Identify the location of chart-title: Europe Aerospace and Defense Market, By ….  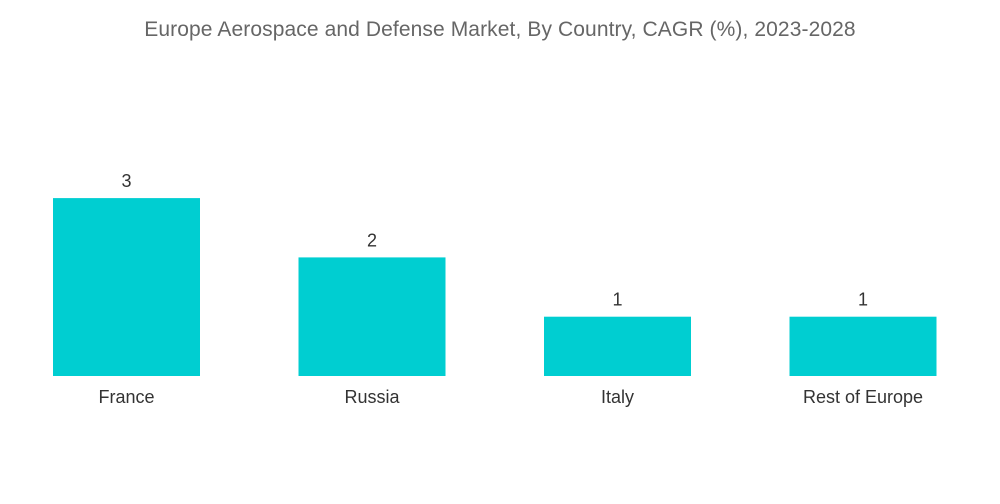
(500, 29).